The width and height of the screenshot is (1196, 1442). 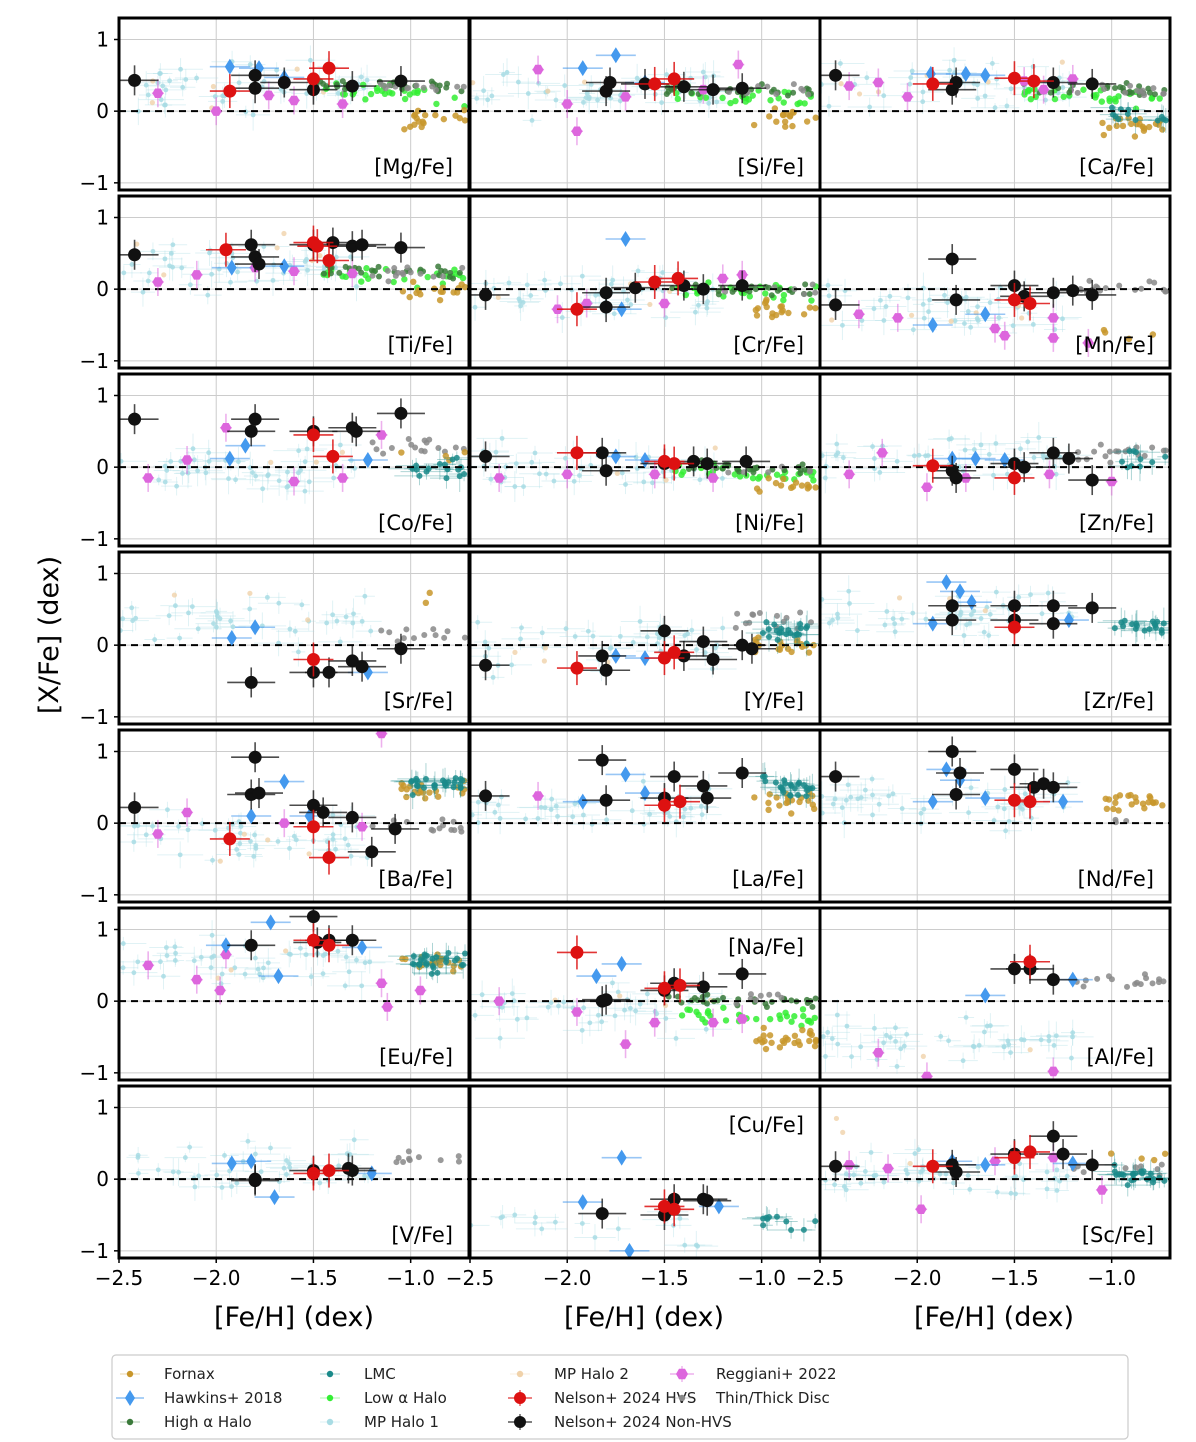 I want to click on data-point-hvs, so click(x=313, y=435).